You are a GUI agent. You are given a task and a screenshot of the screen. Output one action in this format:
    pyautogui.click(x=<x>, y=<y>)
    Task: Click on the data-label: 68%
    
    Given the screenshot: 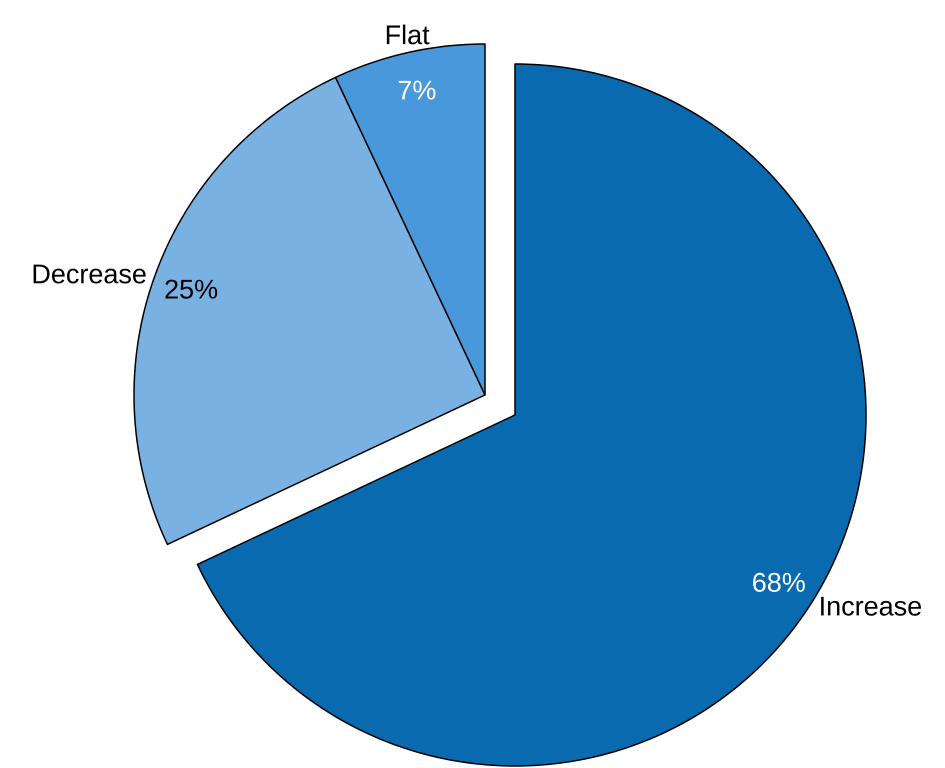 What is the action you would take?
    pyautogui.click(x=779, y=582)
    